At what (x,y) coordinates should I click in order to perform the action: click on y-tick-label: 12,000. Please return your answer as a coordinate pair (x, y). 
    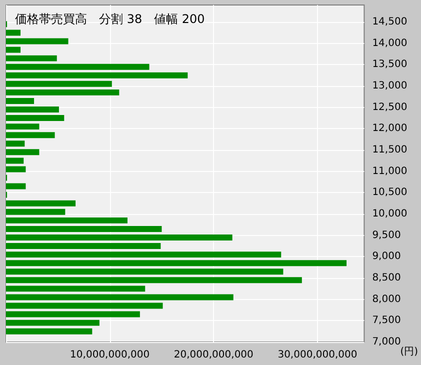
    Looking at the image, I should click on (390, 128).